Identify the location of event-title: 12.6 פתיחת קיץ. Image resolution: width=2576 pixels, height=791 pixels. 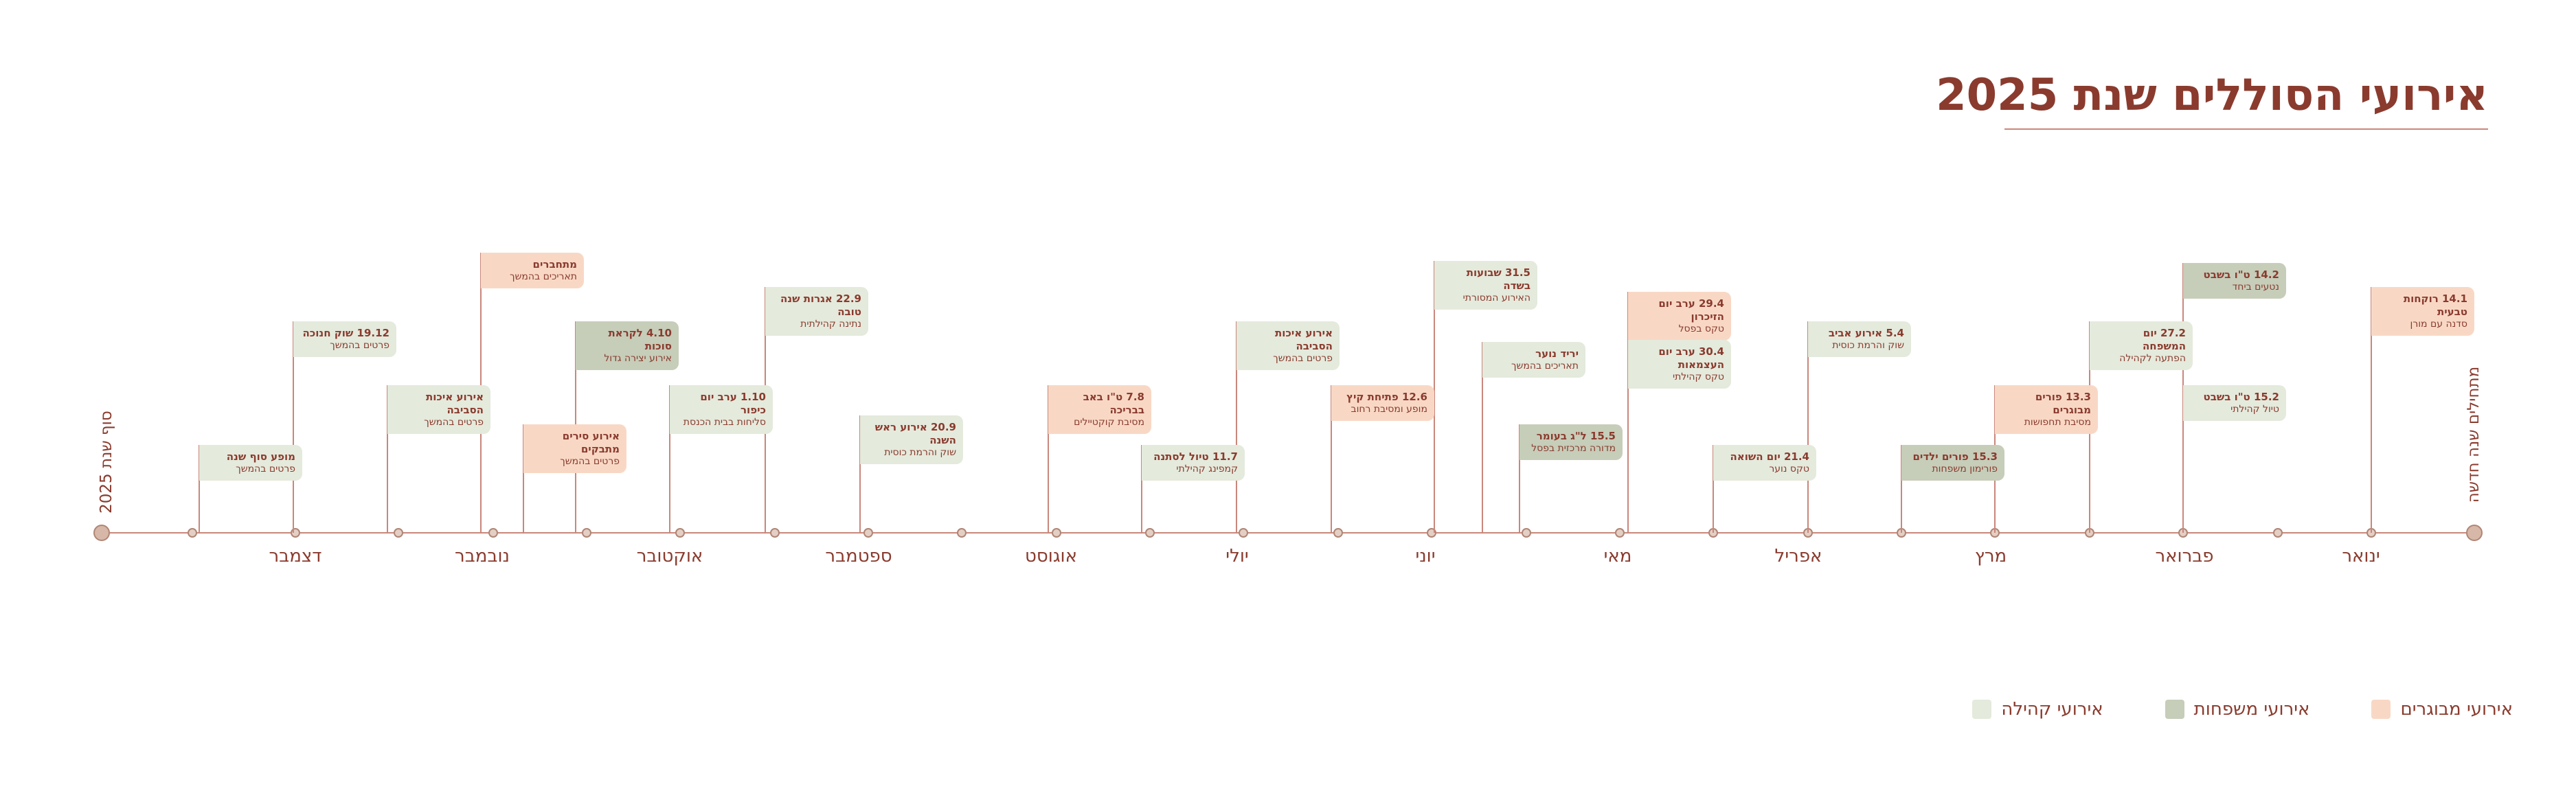
(1386, 397).